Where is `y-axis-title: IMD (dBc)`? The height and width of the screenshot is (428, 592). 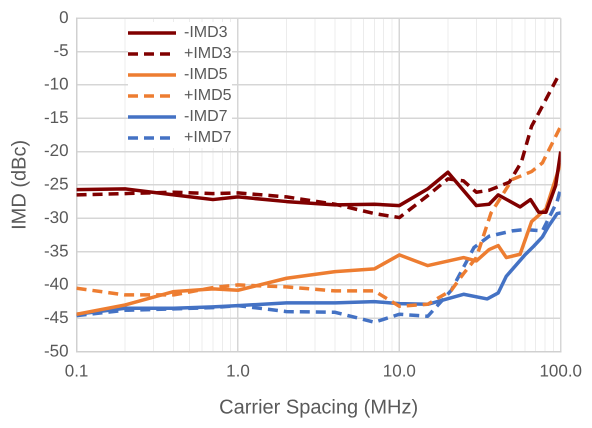
y-axis-title: IMD (dBc) is located at coordinates (19, 185).